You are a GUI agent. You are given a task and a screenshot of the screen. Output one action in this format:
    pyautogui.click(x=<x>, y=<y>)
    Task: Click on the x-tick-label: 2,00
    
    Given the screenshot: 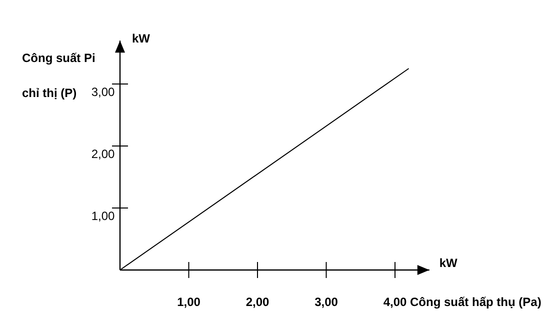 What is the action you would take?
    pyautogui.click(x=258, y=302)
    